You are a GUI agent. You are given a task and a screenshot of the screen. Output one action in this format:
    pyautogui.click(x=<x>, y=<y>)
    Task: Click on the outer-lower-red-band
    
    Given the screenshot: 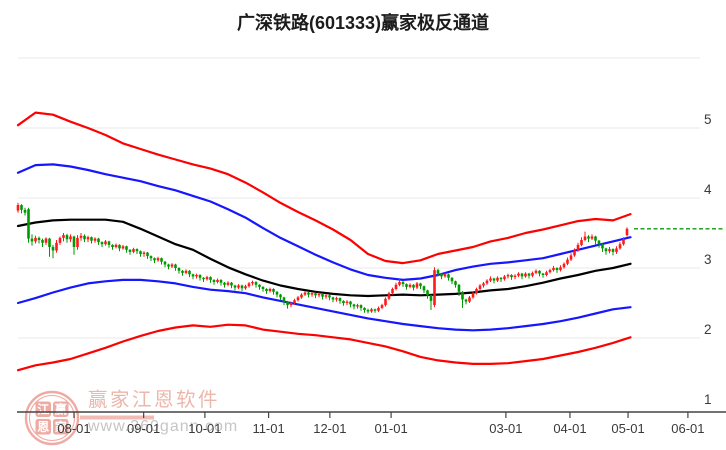 What is the action you would take?
    pyautogui.click(x=324, y=347)
    